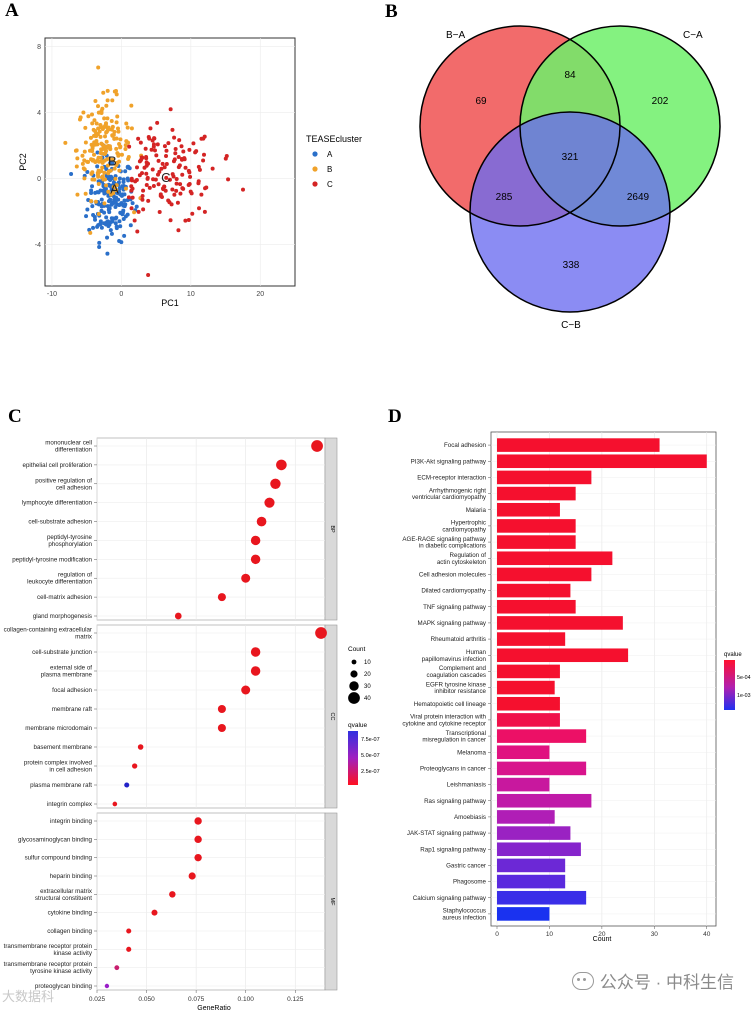 This screenshot has width=752, height=1015. What do you see at coordinates (71, 876) in the screenshot?
I see `go-term-label-line: heparin binding` at bounding box center [71, 876].